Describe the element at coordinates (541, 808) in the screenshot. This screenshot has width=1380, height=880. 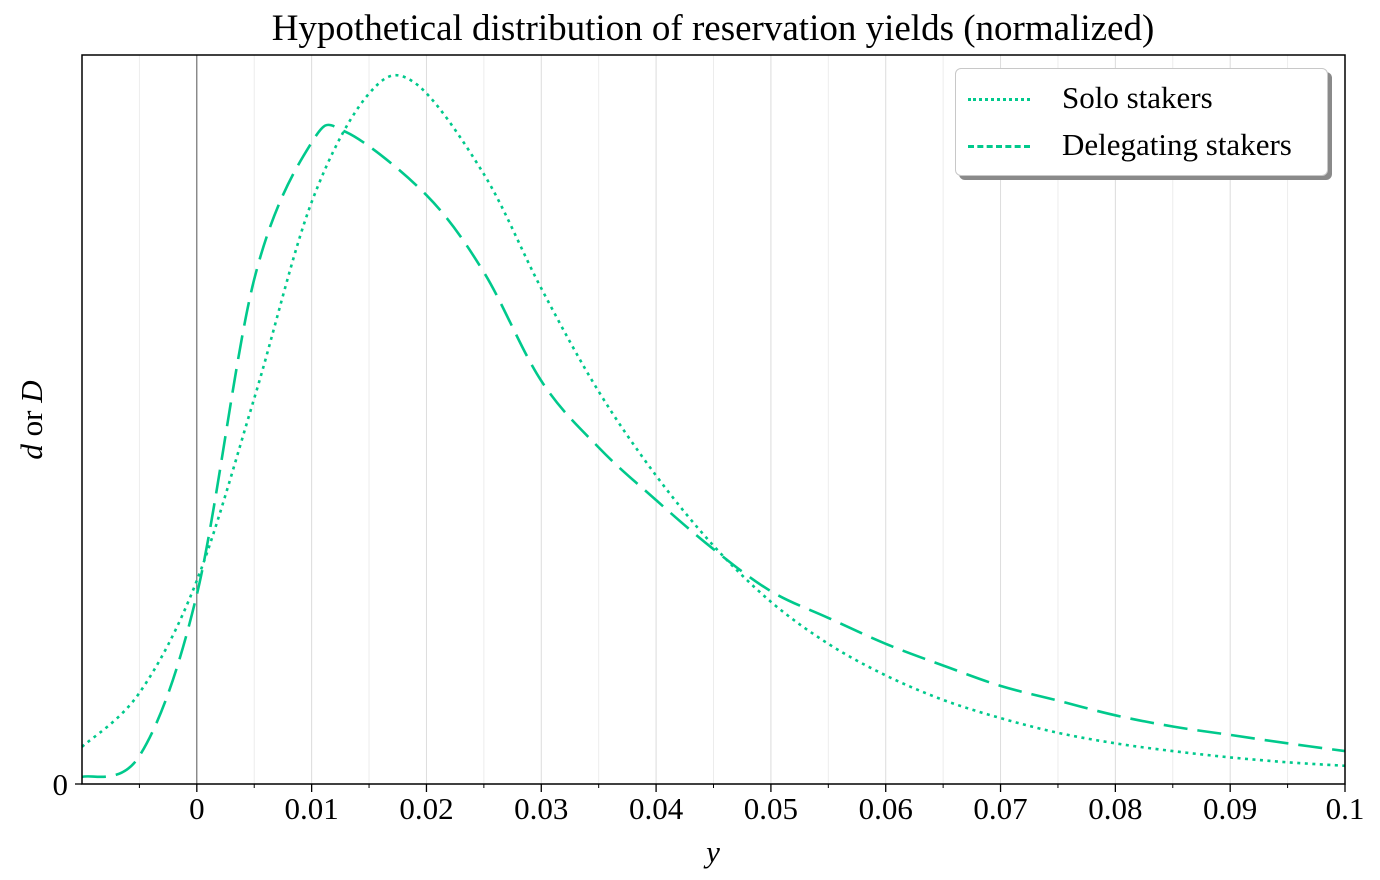
I see `x-tick-label: 0.03` at that location.